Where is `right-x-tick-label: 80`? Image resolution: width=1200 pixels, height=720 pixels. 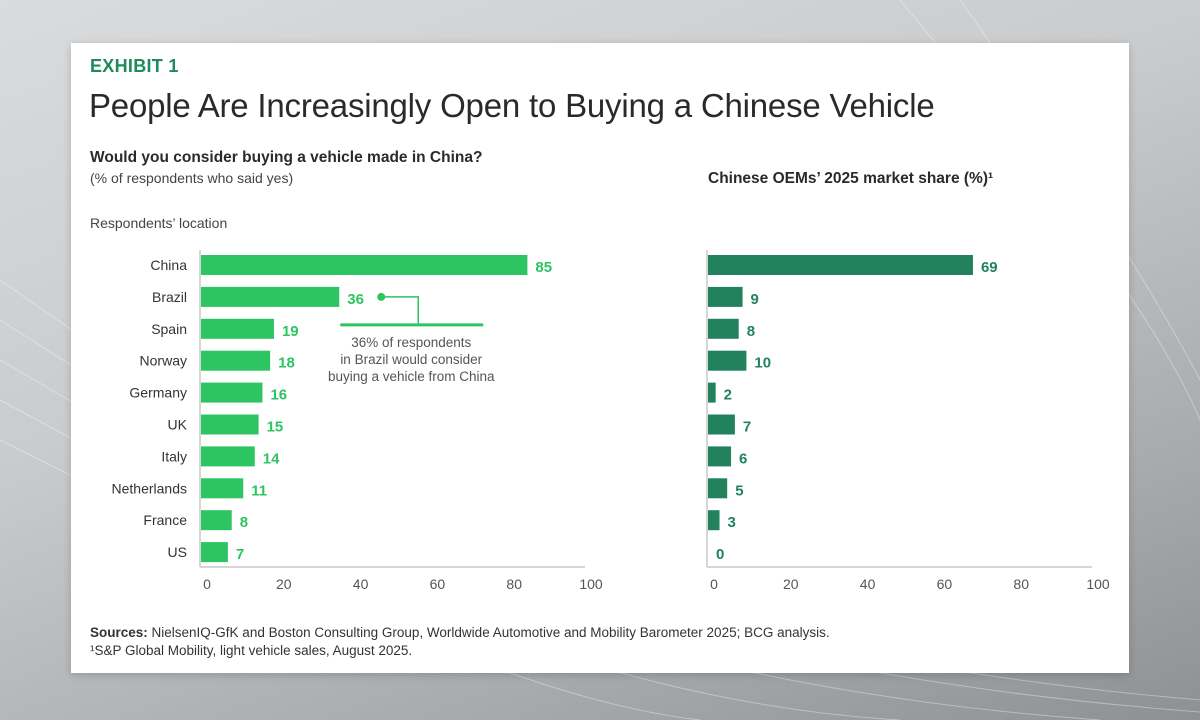
right-x-tick-label: 80 is located at coordinates (1021, 584).